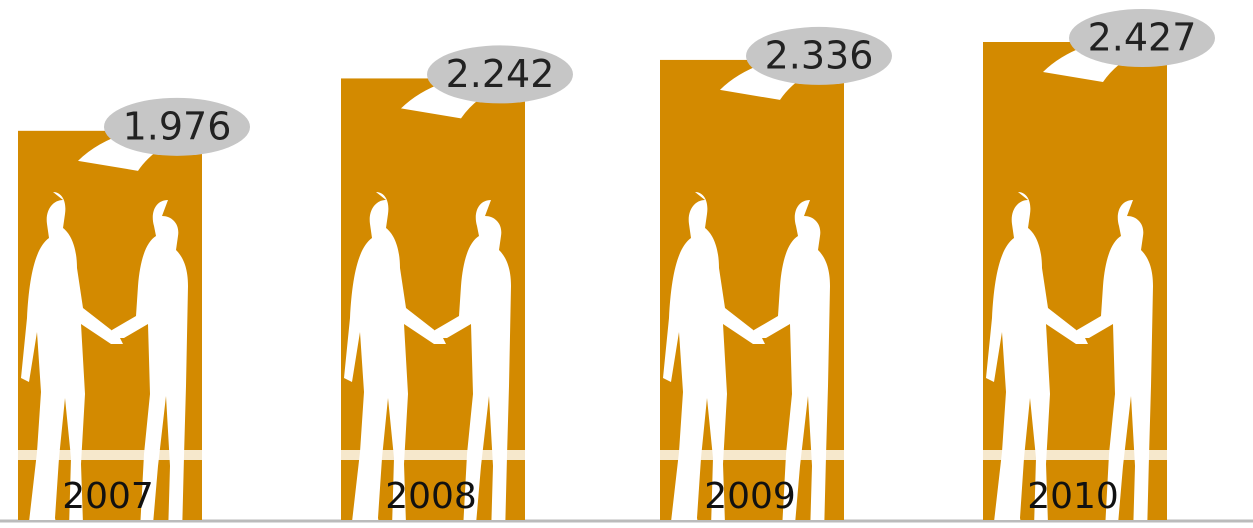 This screenshot has height=528, width=1253. What do you see at coordinates (431, 496) in the screenshot?
I see `category-label: 2008` at bounding box center [431, 496].